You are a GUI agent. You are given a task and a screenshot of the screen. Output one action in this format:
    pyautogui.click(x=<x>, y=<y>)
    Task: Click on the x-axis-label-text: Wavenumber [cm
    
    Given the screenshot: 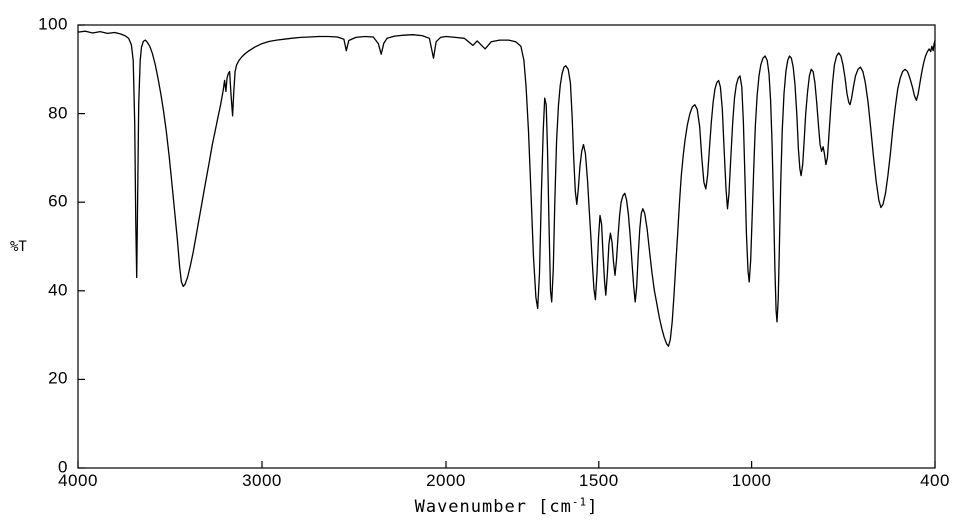 What is the action you would take?
    pyautogui.click(x=493, y=507)
    